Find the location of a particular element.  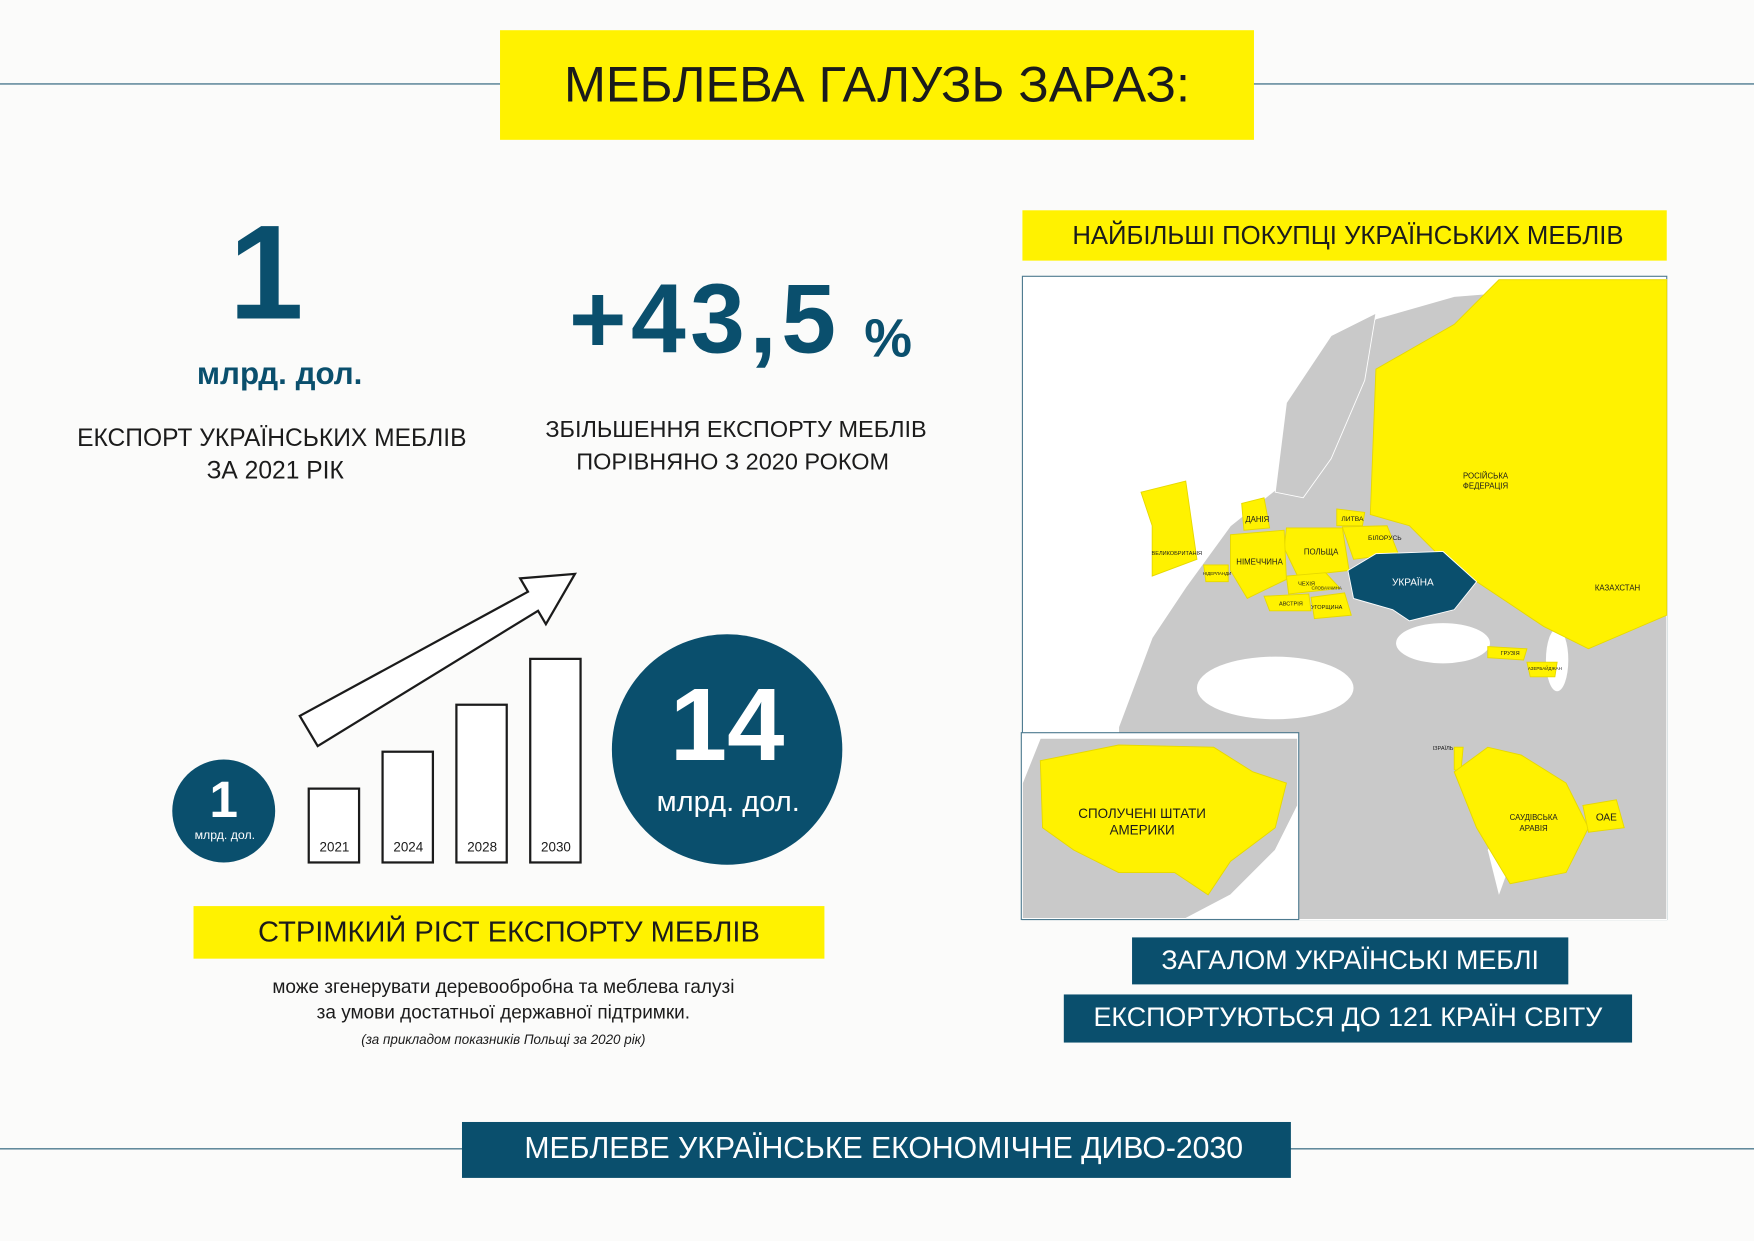

land is located at coordinates (1325, 405).